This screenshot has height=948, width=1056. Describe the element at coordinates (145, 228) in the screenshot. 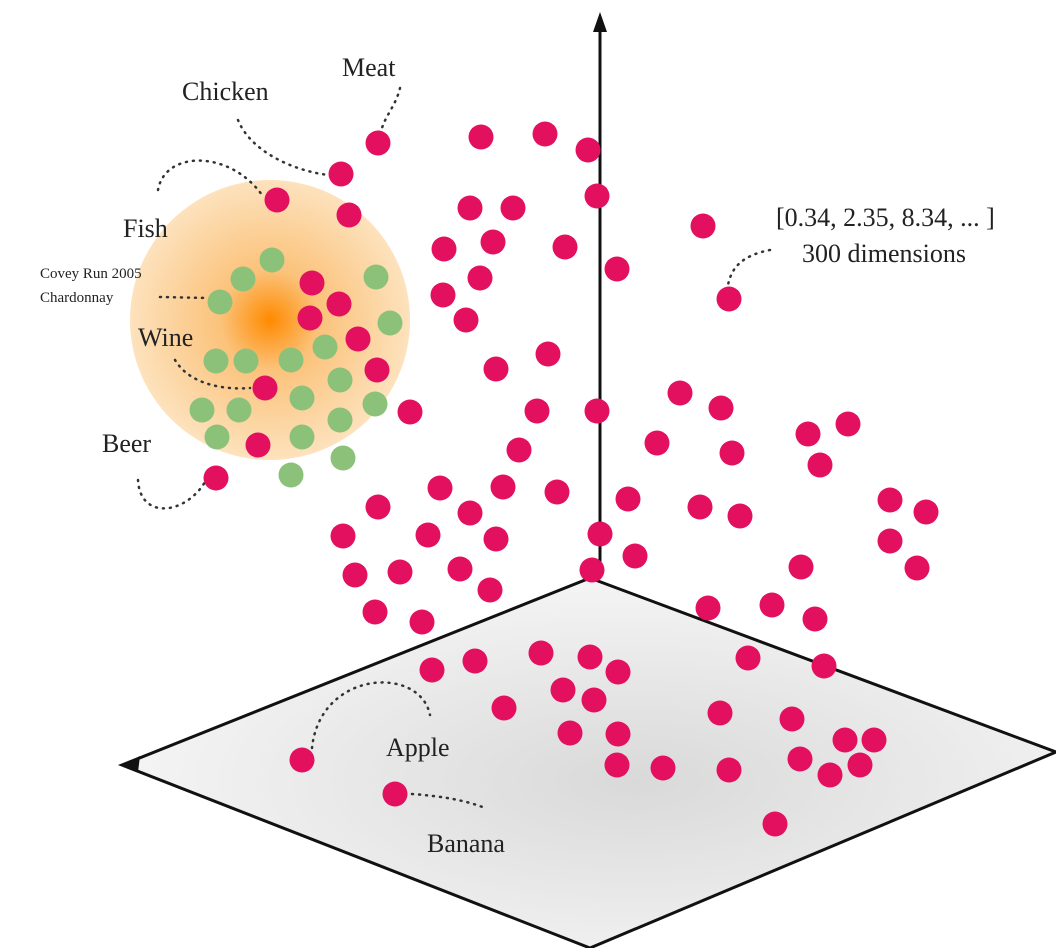

I see `label: Fish` at that location.